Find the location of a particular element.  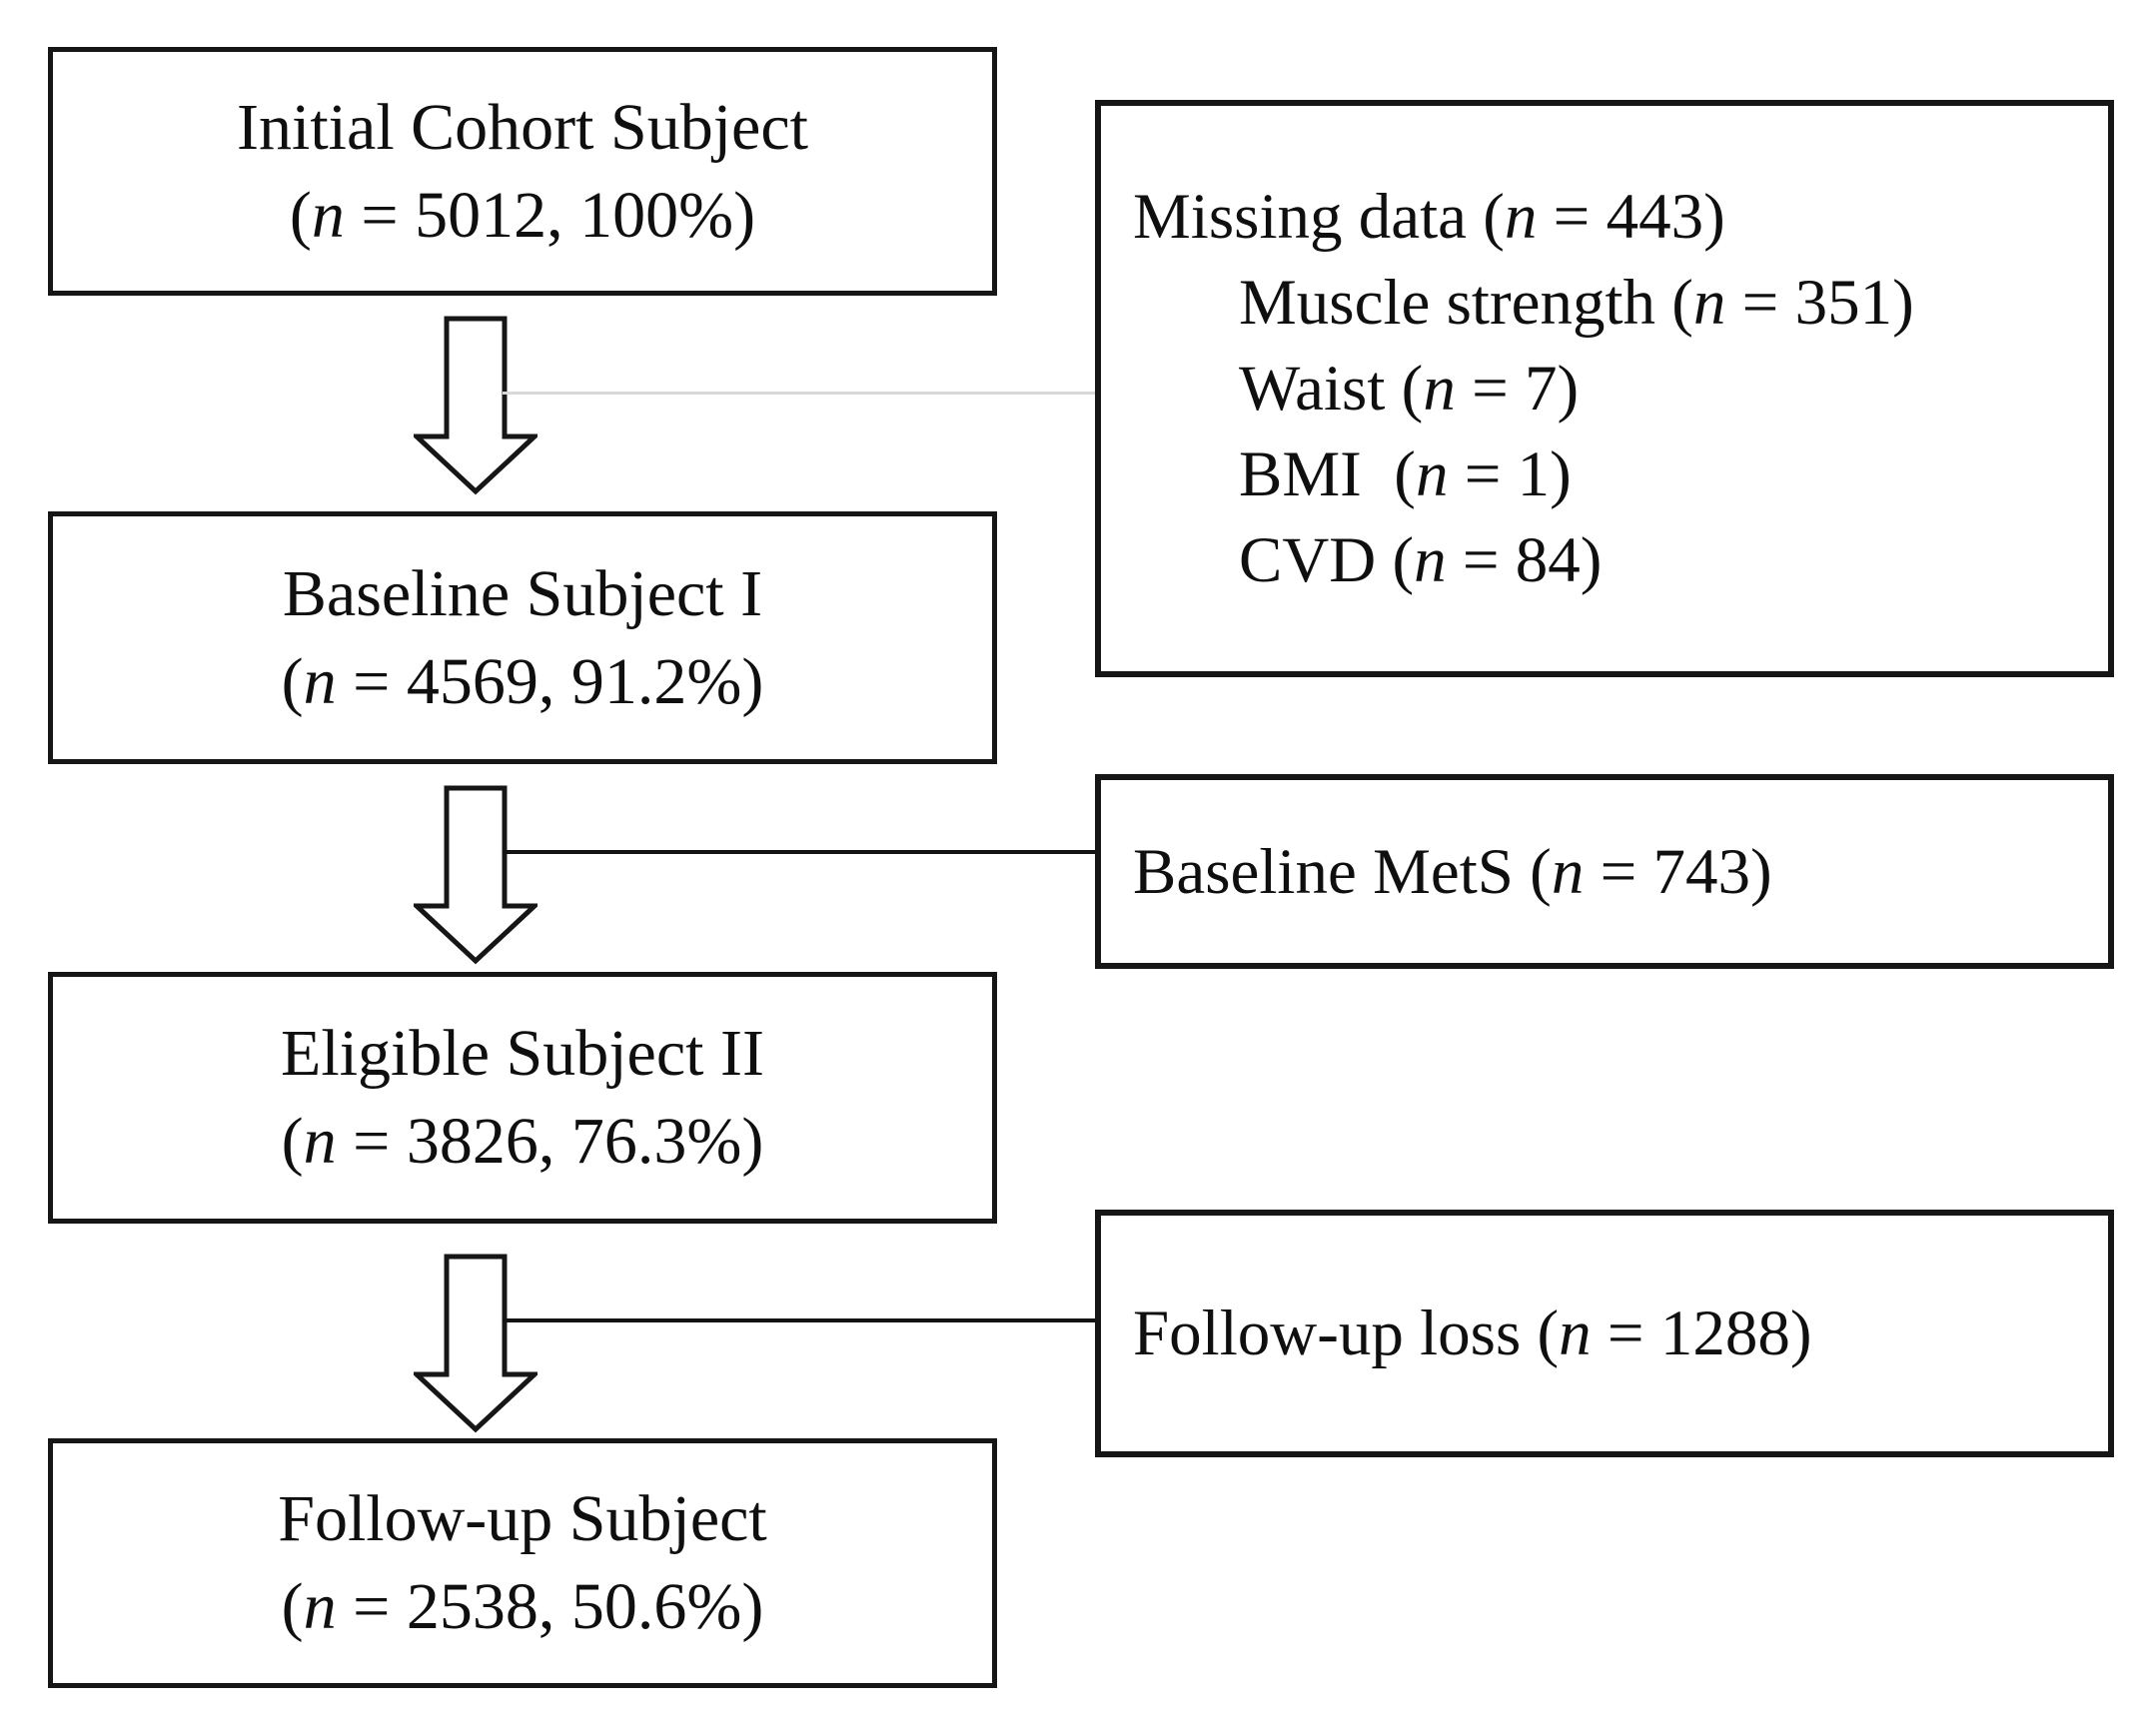

flow-box-stat: (n = 3826, 76.3%) is located at coordinates (523, 1142).